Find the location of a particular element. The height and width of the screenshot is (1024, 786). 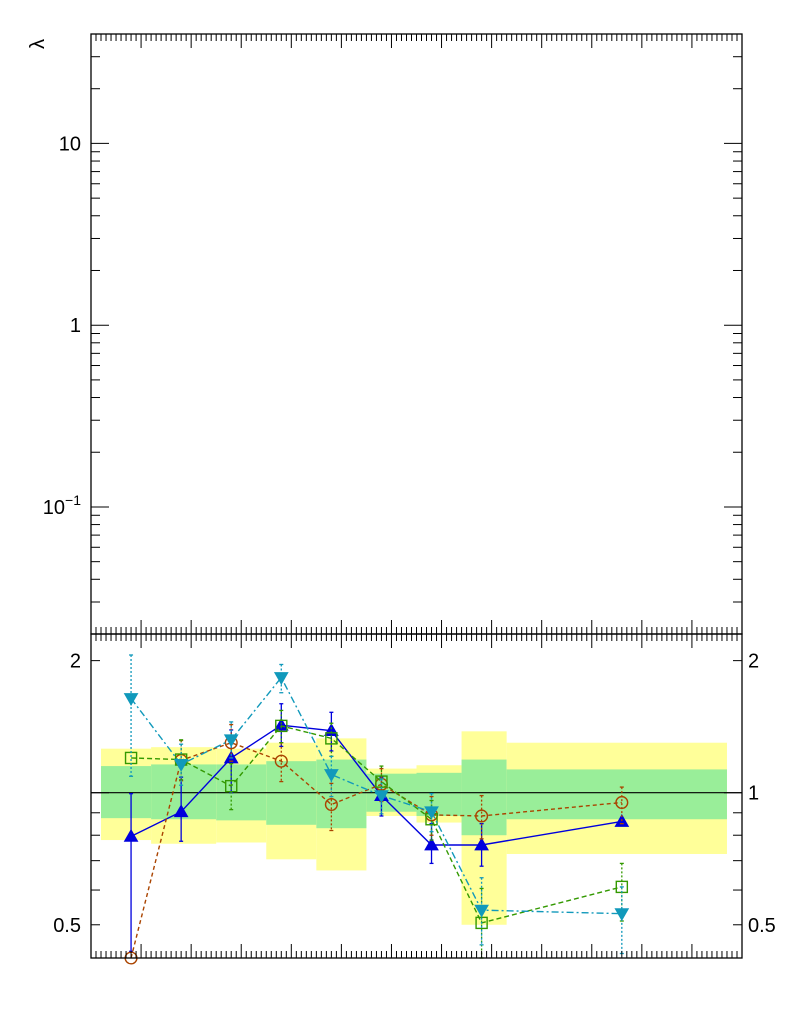

lower-ytick-left-label-1: 0.5 is located at coordinates (67, 926).